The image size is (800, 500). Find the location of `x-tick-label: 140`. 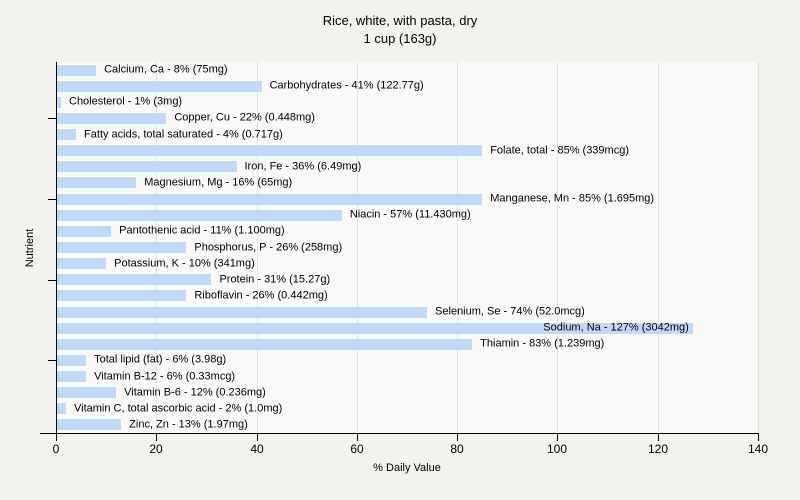

x-tick-label: 140 is located at coordinates (758, 449).